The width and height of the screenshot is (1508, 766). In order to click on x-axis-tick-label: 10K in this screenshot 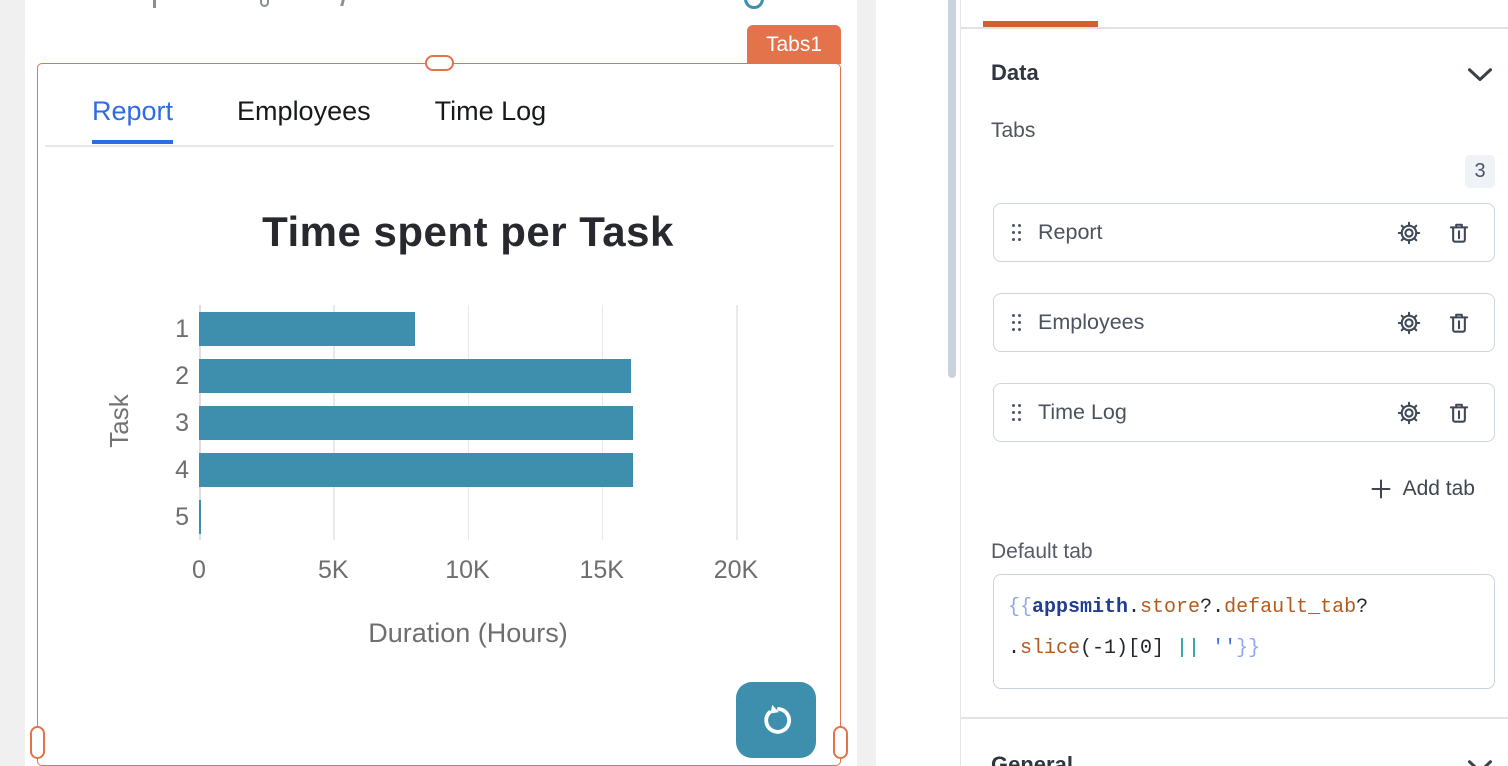, I will do `click(467, 570)`.